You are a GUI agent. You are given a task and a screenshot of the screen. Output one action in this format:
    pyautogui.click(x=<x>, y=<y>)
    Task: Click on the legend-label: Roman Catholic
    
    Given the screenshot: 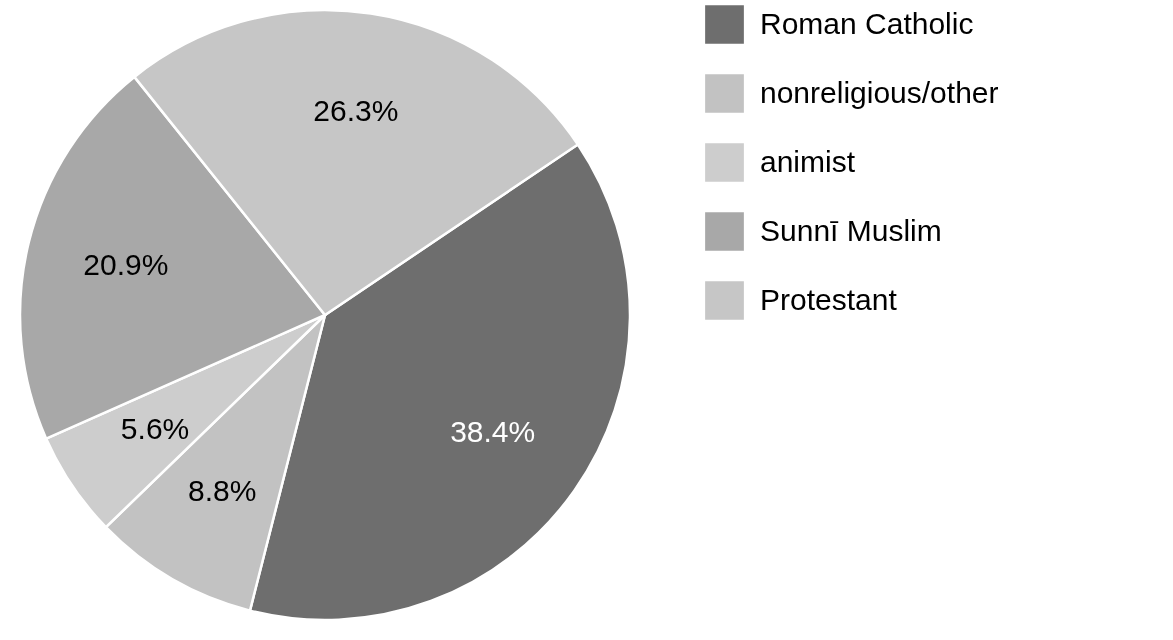 What is the action you would take?
    pyautogui.click(x=867, y=23)
    